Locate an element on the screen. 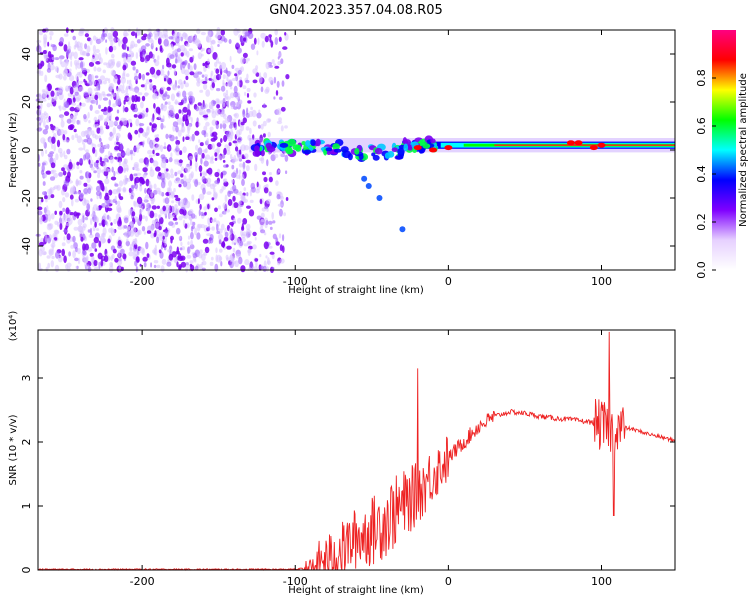 The height and width of the screenshot is (600, 750). snr-multiplier: (x10⁴) is located at coordinates (13, 326).